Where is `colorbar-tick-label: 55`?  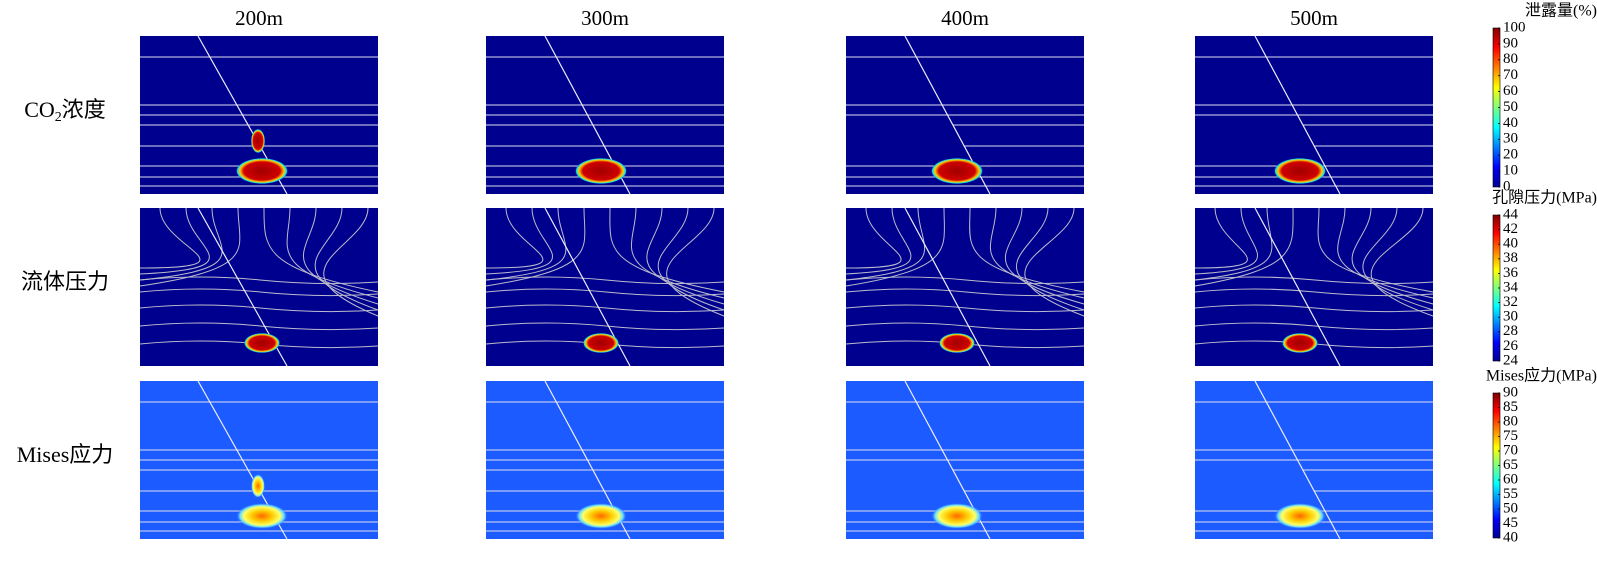 colorbar-tick-label: 55 is located at coordinates (1510, 494).